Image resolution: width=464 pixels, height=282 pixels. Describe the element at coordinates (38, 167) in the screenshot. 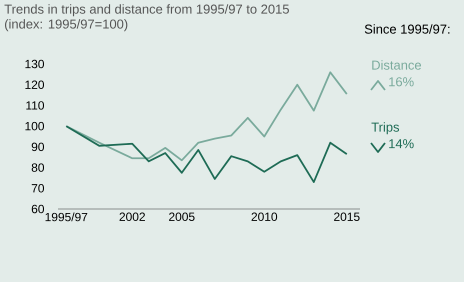

I see `y-tick-label: 80` at that location.